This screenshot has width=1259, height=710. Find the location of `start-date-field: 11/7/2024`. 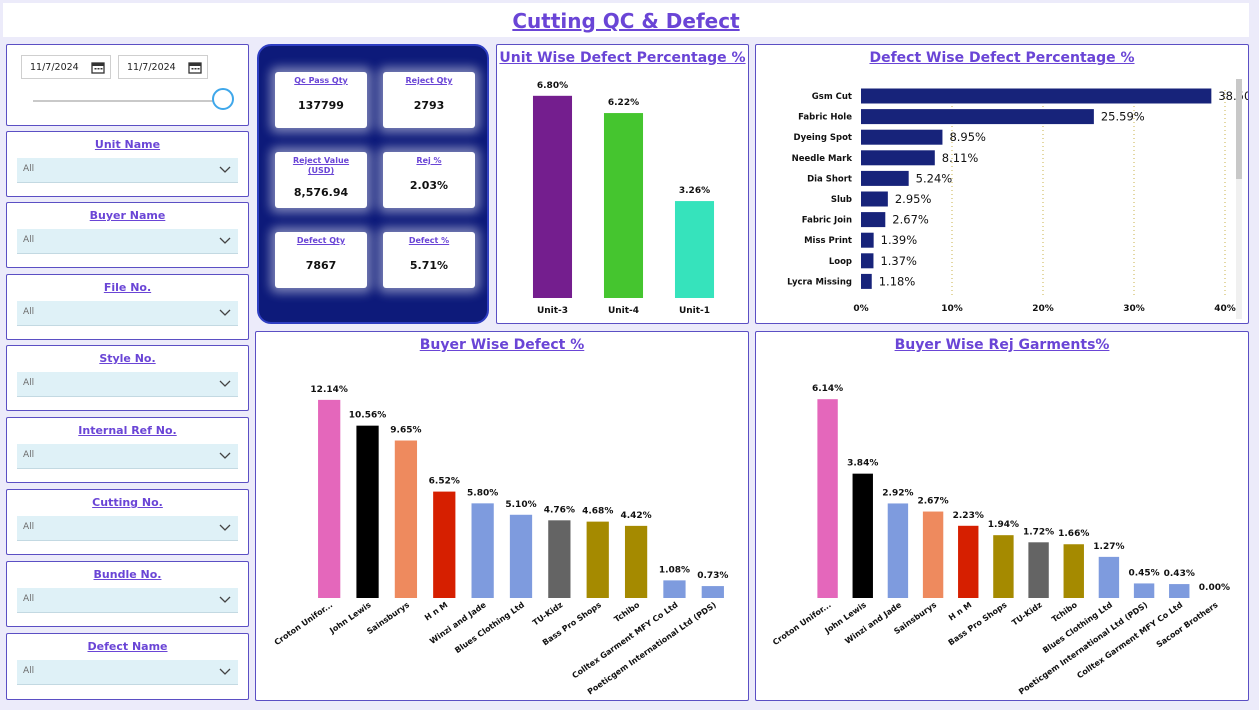

start-date-field: 11/7/2024 is located at coordinates (66, 67).